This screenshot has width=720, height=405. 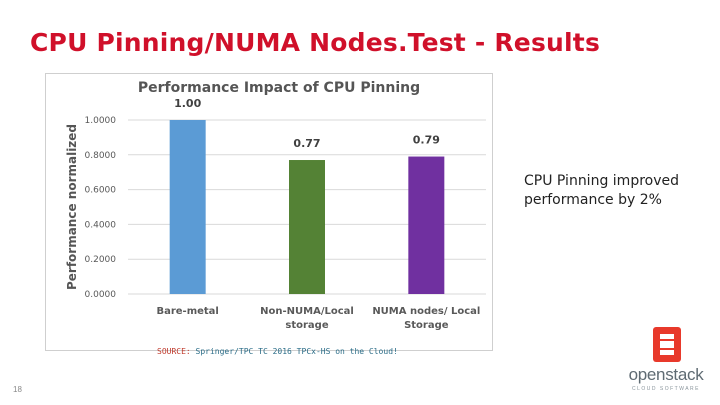 What do you see at coordinates (306, 325) in the screenshot?
I see `x-tick-label: storage` at bounding box center [306, 325].